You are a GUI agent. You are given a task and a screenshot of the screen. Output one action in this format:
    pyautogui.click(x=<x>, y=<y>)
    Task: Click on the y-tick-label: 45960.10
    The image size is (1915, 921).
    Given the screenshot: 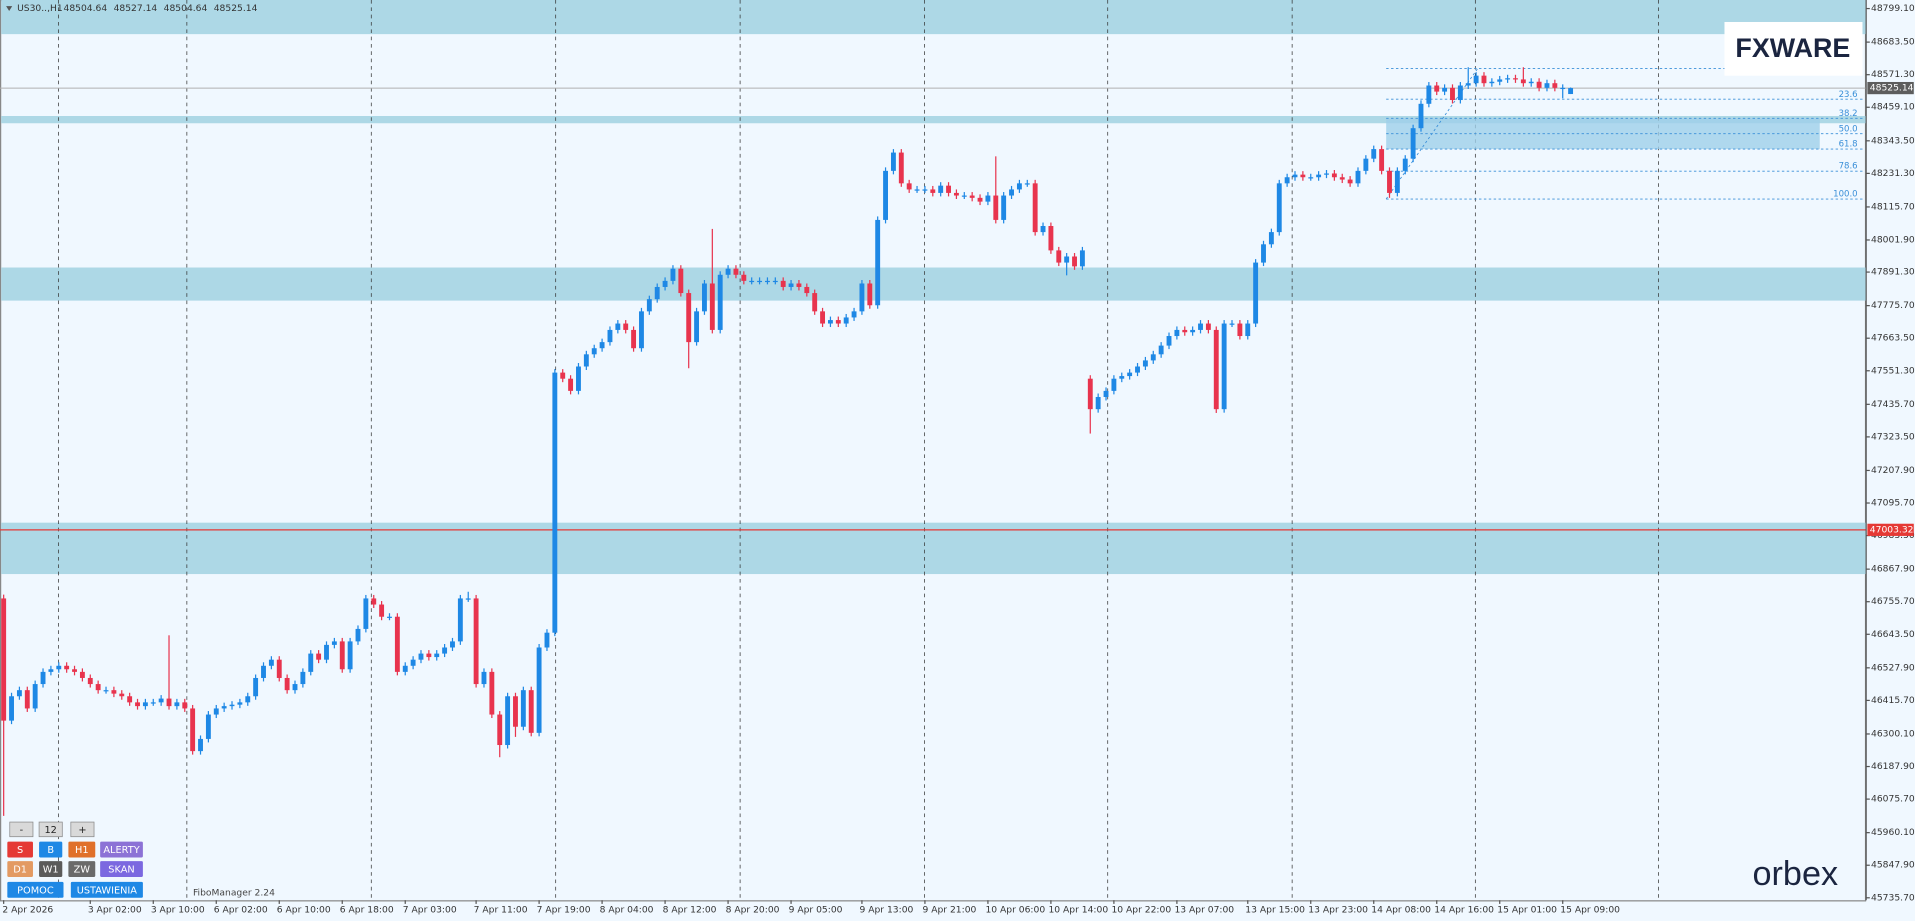 What is the action you would take?
    pyautogui.click(x=1893, y=832)
    